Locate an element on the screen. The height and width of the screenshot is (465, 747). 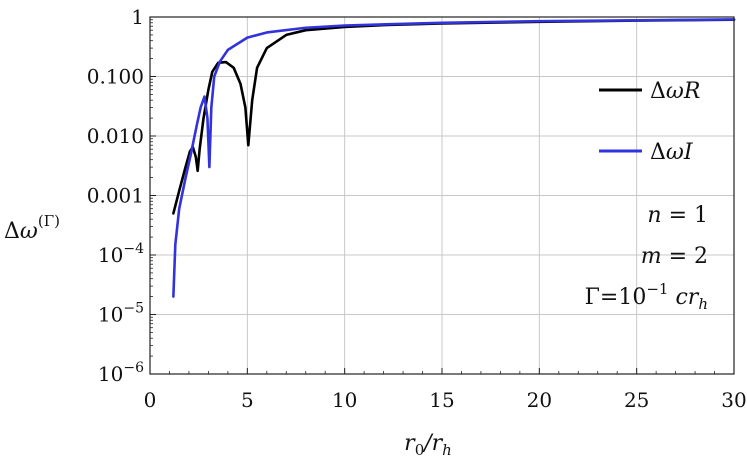
y-tick-label: 10⁻⁵ is located at coordinates (121, 314).